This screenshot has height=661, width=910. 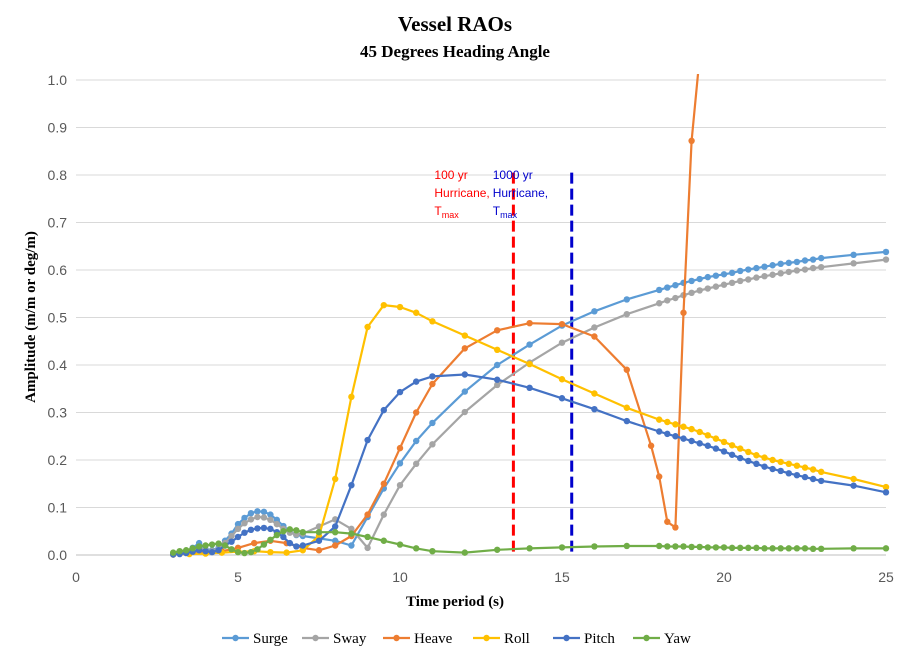 I want to click on y-tick-label: 0.8, so click(x=58, y=175).